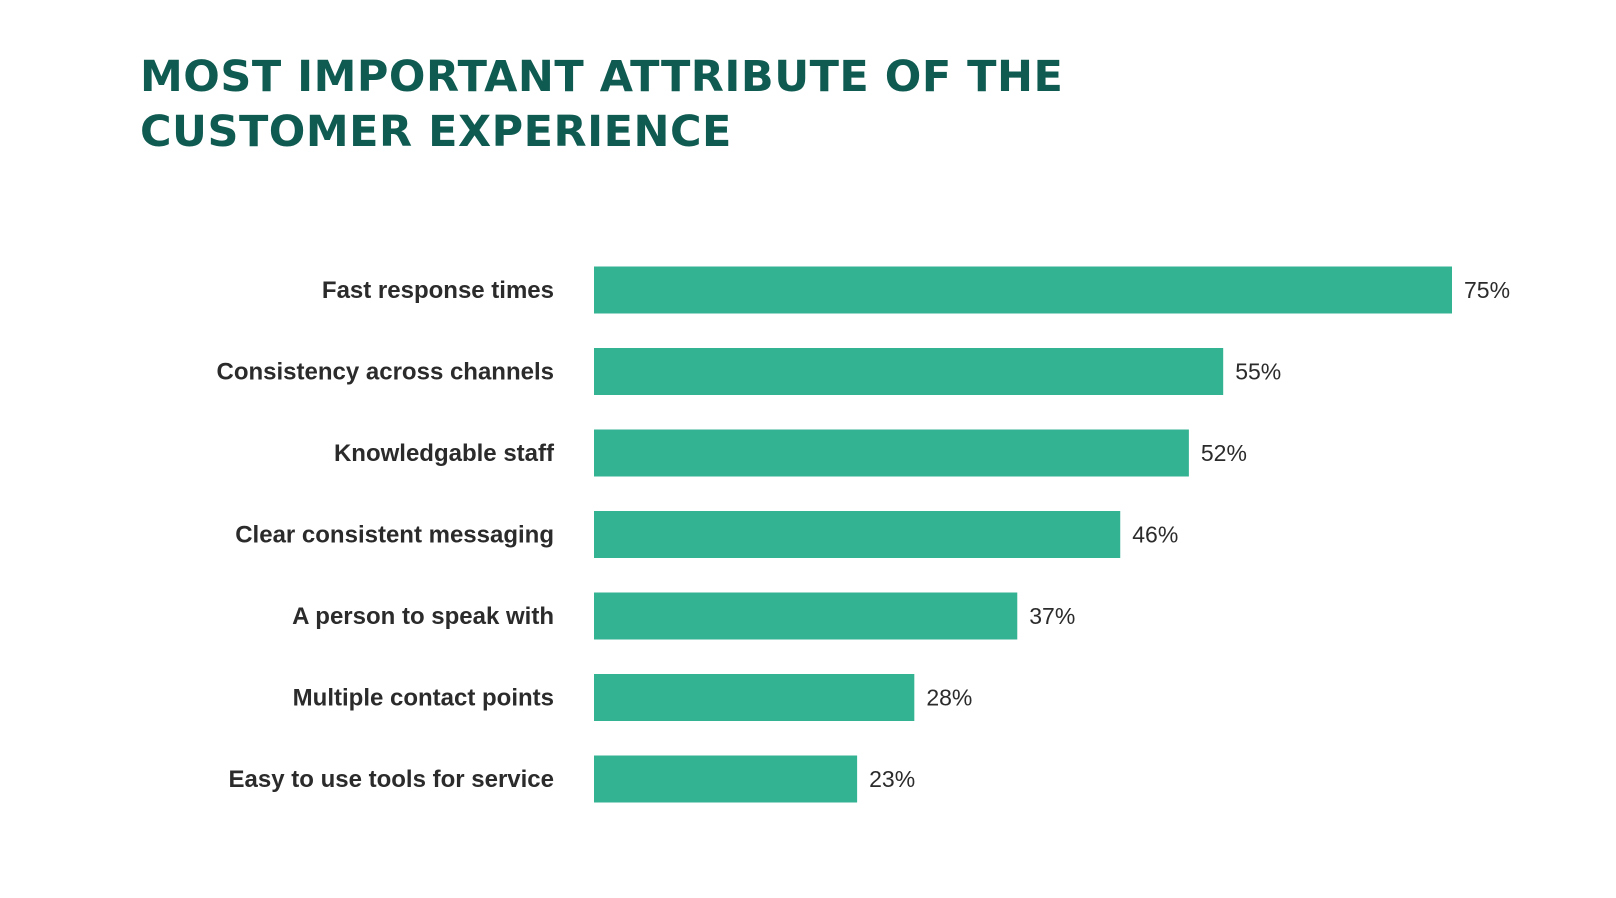  Describe the element at coordinates (1258, 372) in the screenshot. I see `value-label: 55%` at that location.